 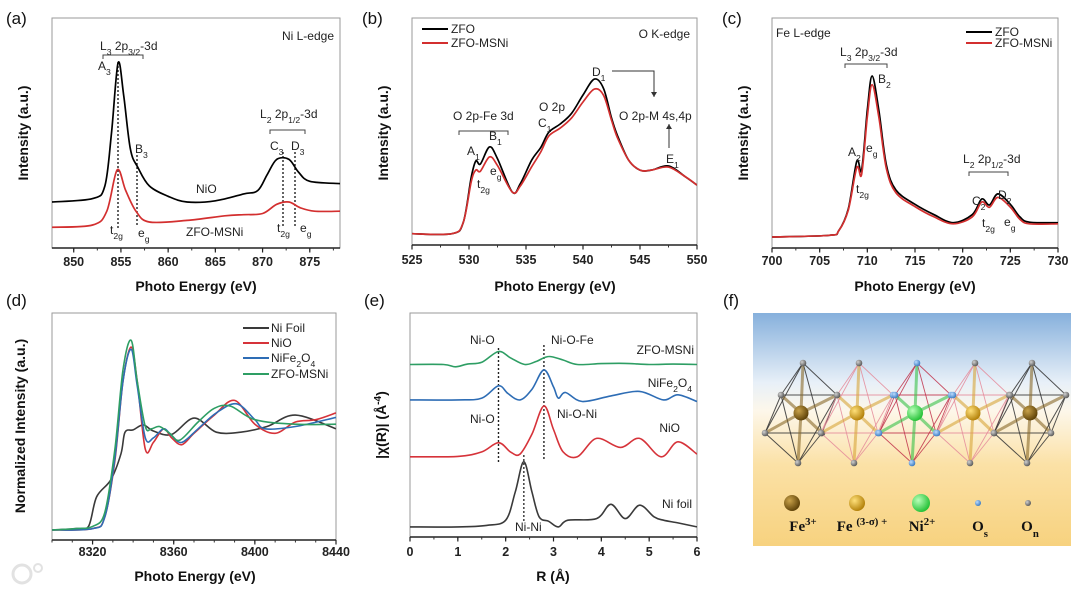 What do you see at coordinates (649, 552) in the screenshot?
I see `x-tick-label: 5` at bounding box center [649, 552].